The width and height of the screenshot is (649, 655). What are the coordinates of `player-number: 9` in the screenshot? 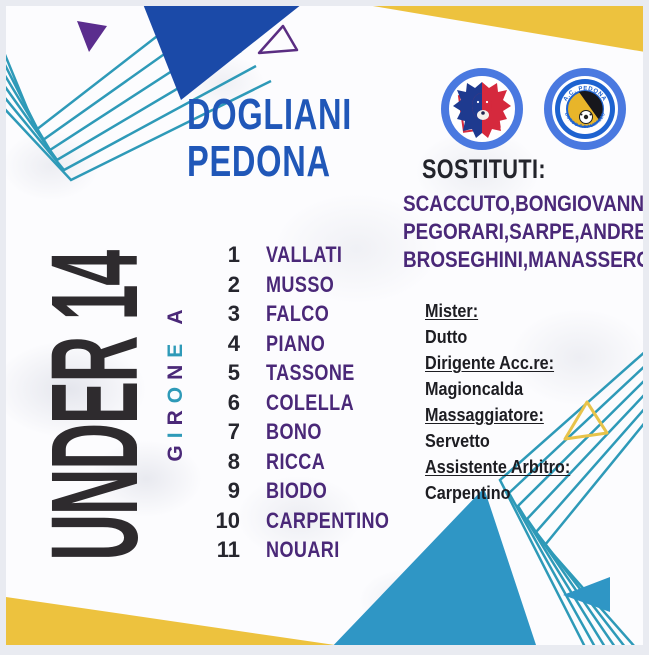 It's located at (233, 490).